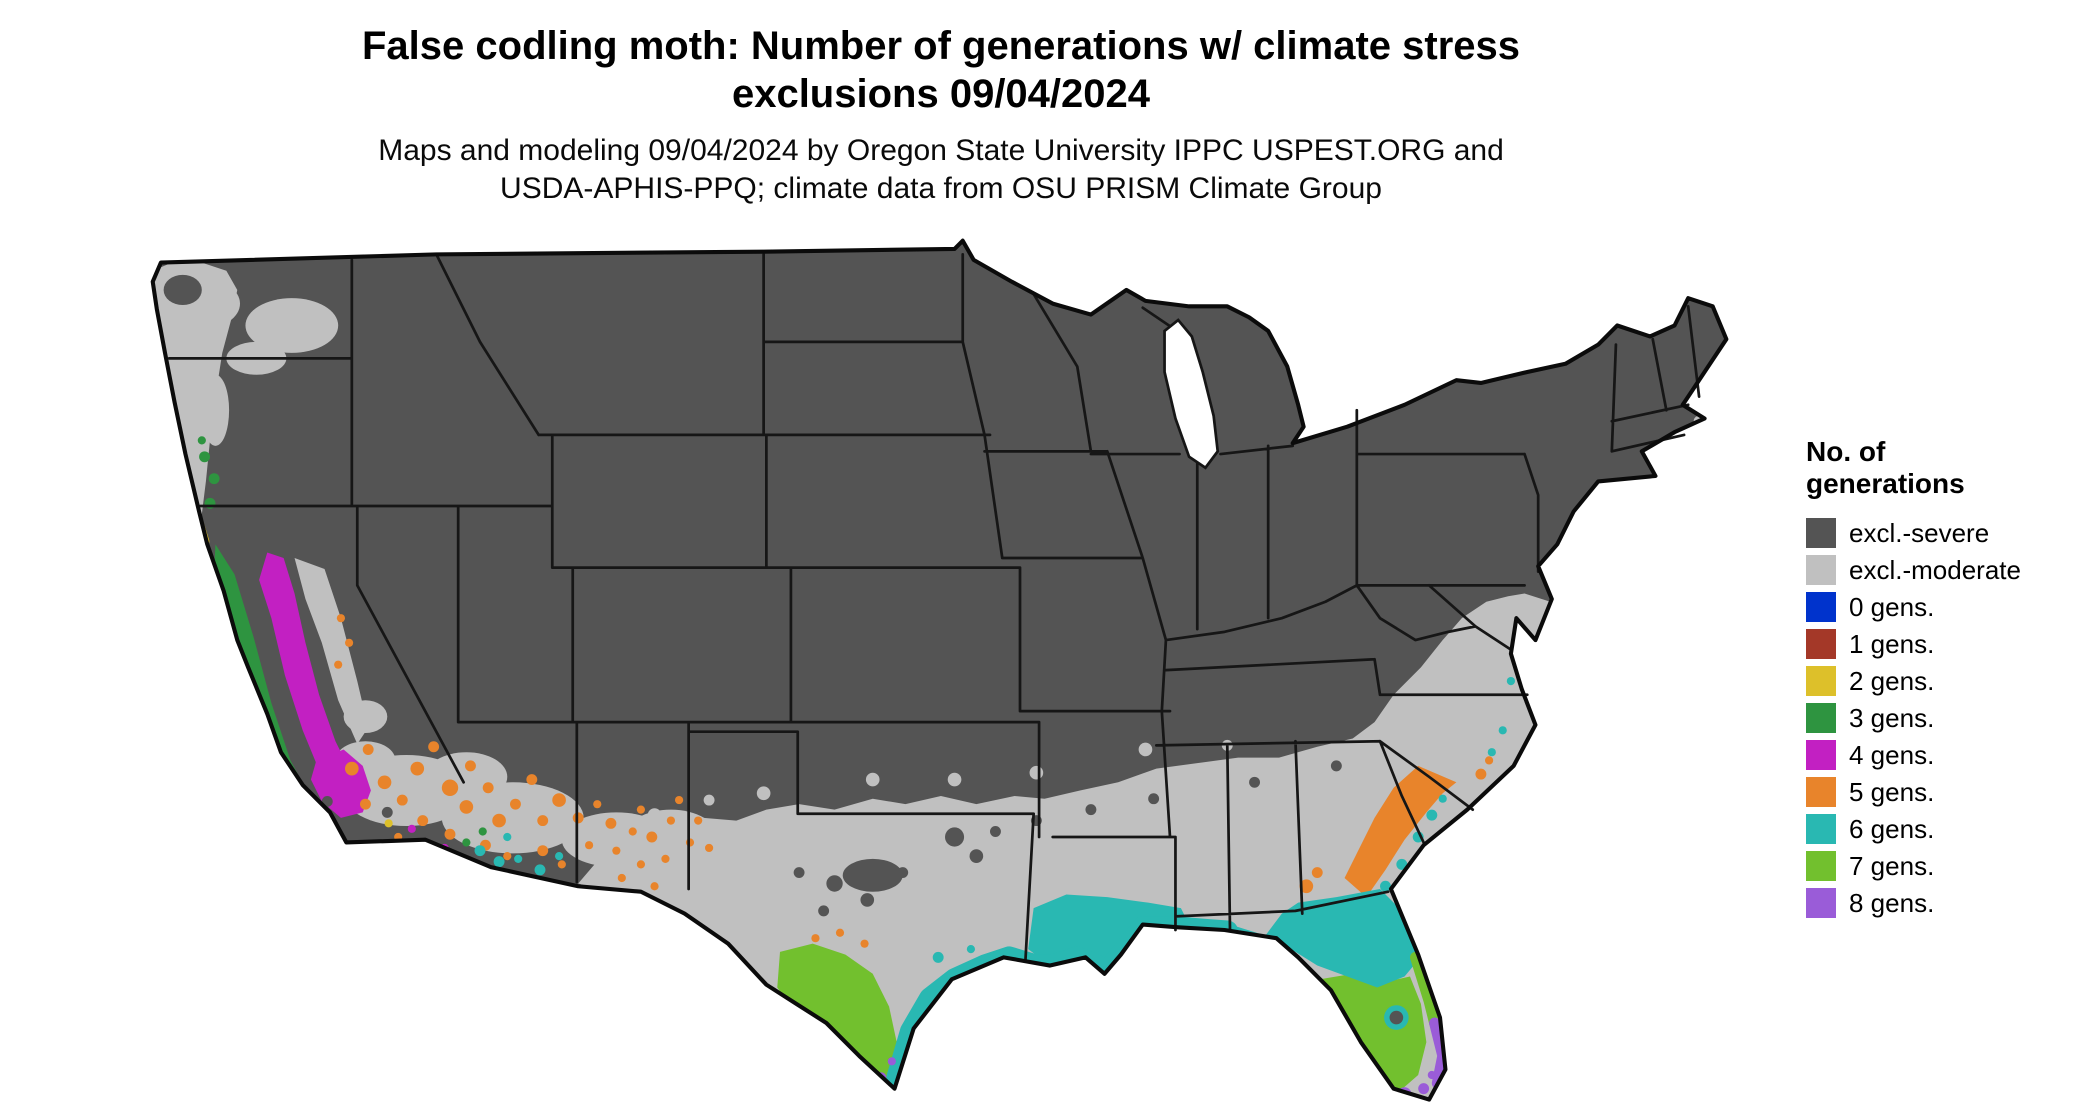 The image size is (2100, 1116). Describe the element at coordinates (1892, 791) in the screenshot. I see `legend-label: 5 gens.` at that location.